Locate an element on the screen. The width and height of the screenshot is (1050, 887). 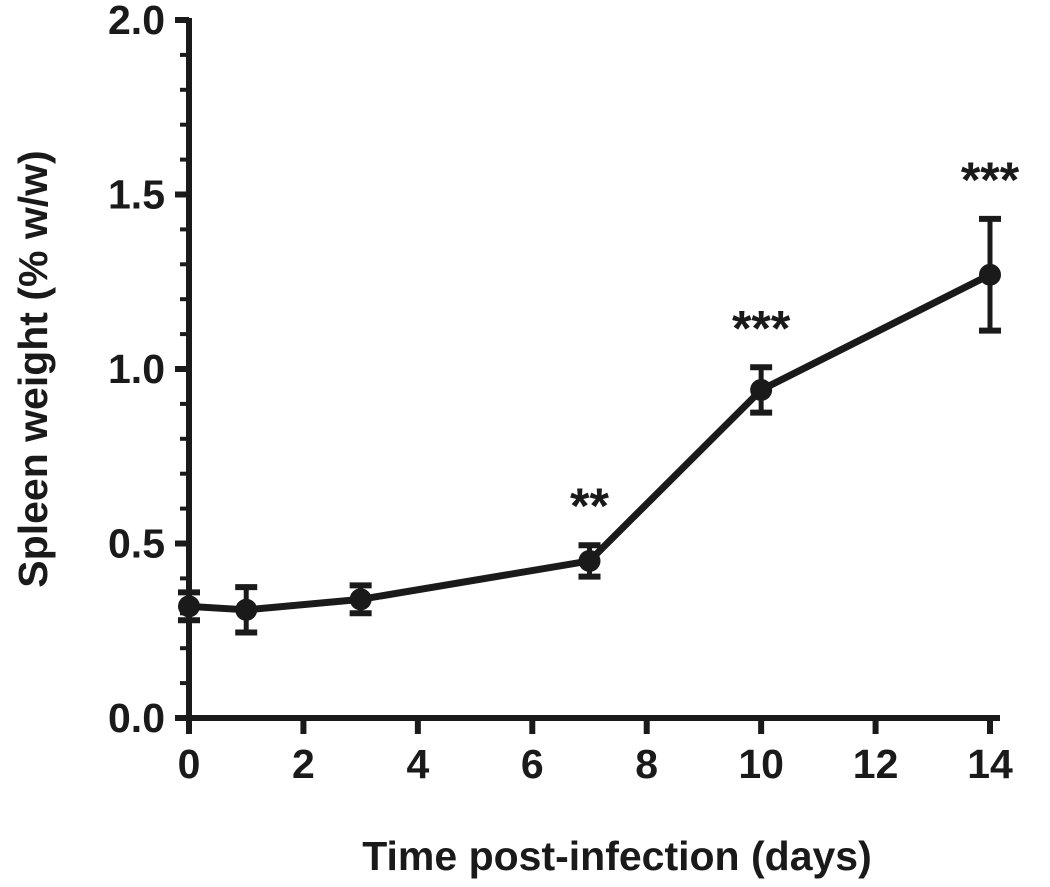
x-tick-label: 14 is located at coordinates (990, 764).